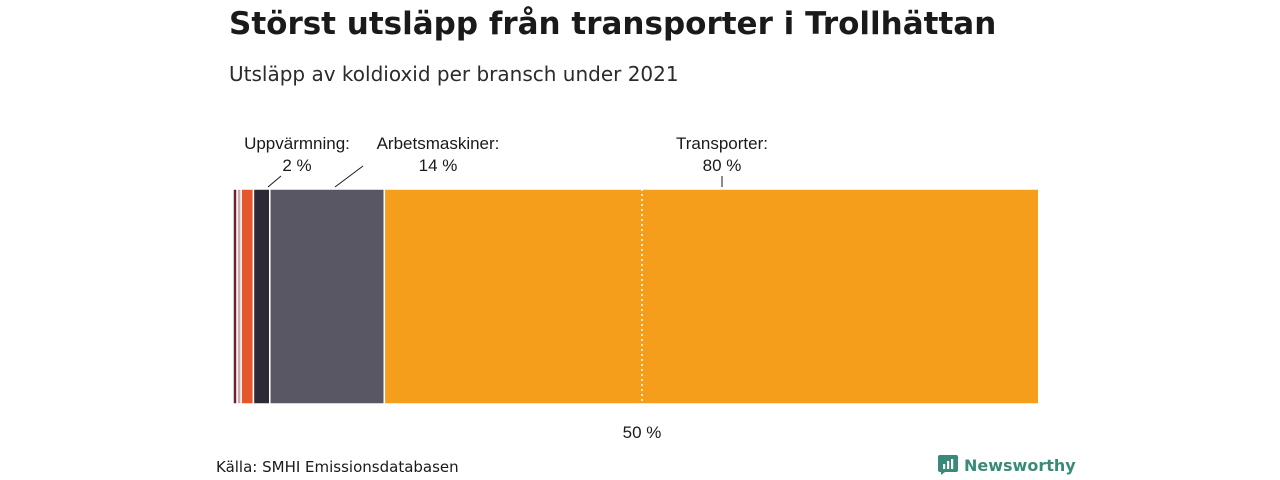 The width and height of the screenshot is (1280, 480). Describe the element at coordinates (1020, 465) in the screenshot. I see `brand-name: Newsworthy` at that location.